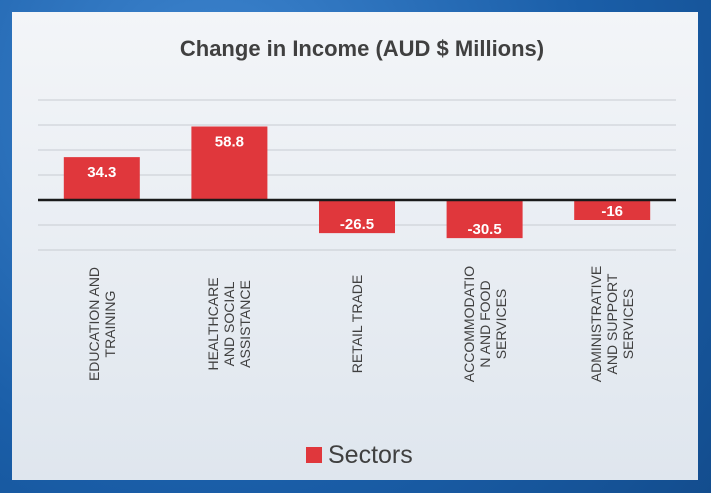  Describe the element at coordinates (357, 324) in the screenshot. I see `x-tick-label: RETAIL TRADE` at that location.